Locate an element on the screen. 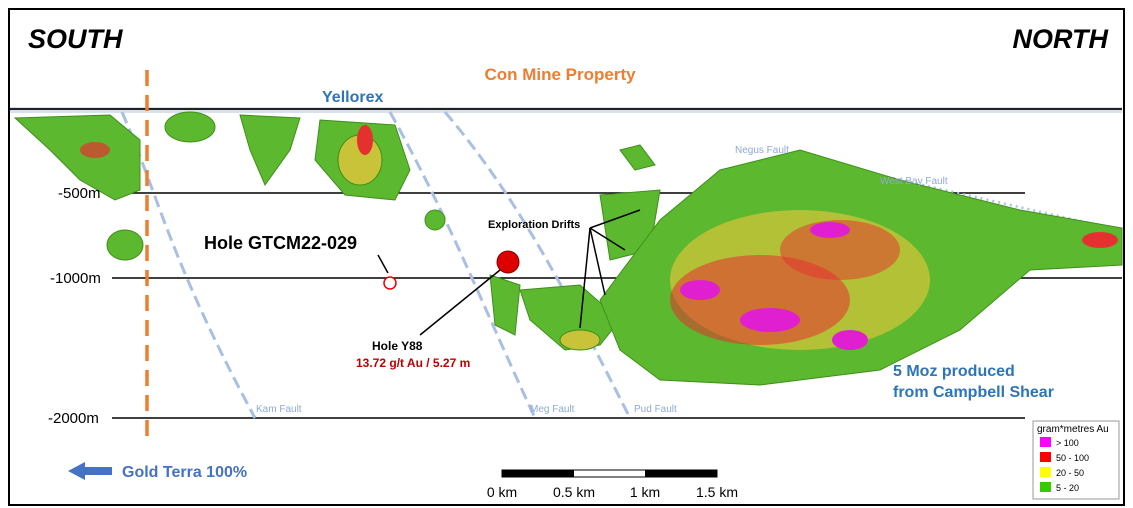  legend-item: 20 - 50 is located at coordinates (1070, 473).